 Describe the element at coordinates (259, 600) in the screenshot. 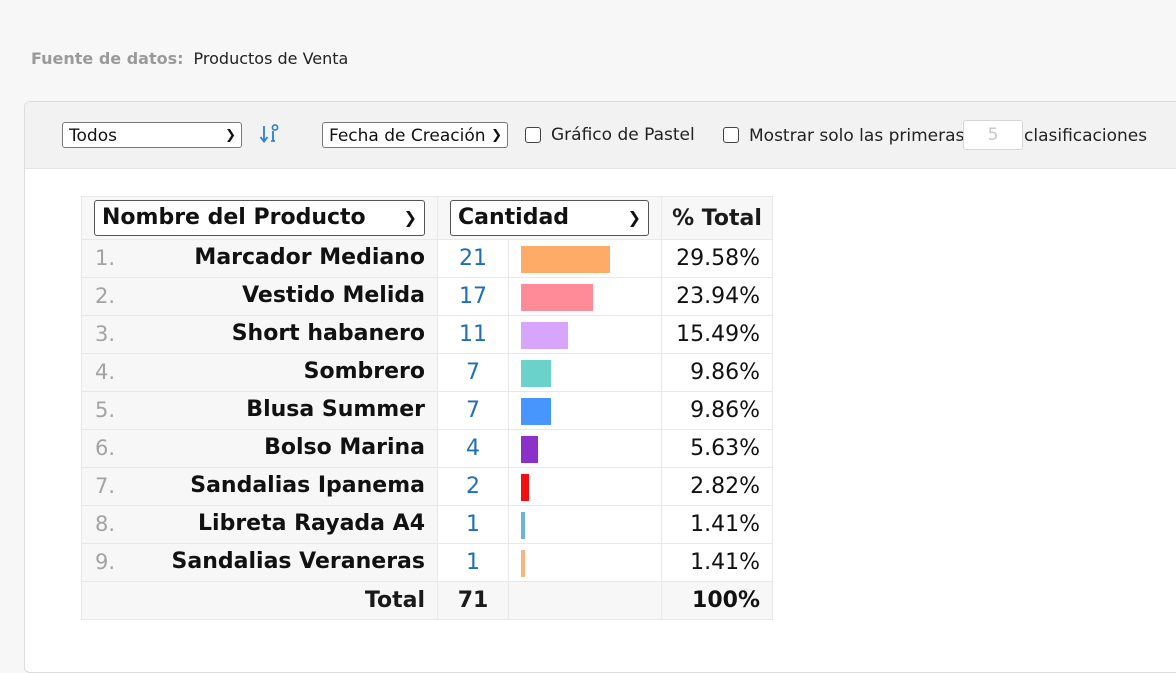

I see `total-label: Total` at that location.